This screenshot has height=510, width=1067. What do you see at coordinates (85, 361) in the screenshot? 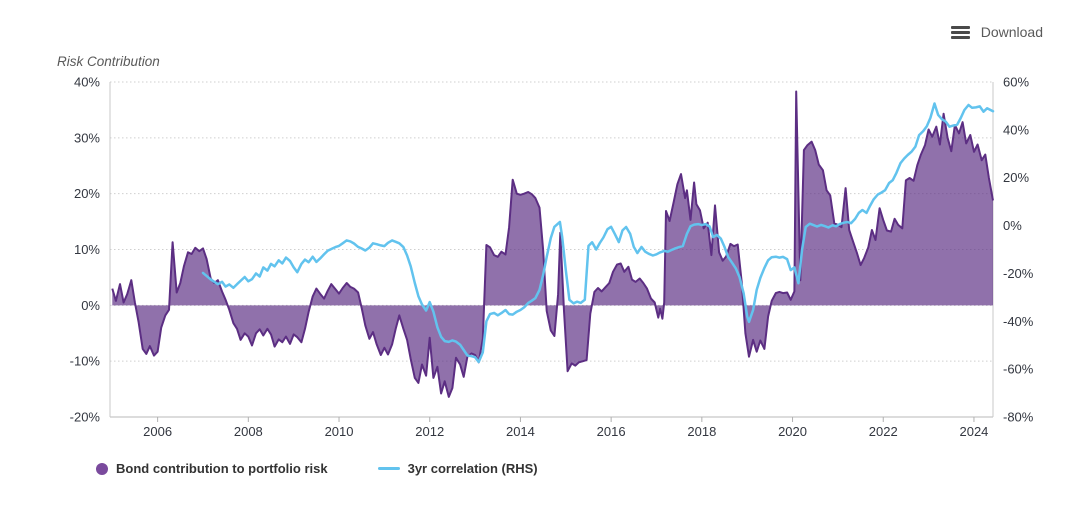
I see `y-axis-left-label: -10%` at bounding box center [85, 361].